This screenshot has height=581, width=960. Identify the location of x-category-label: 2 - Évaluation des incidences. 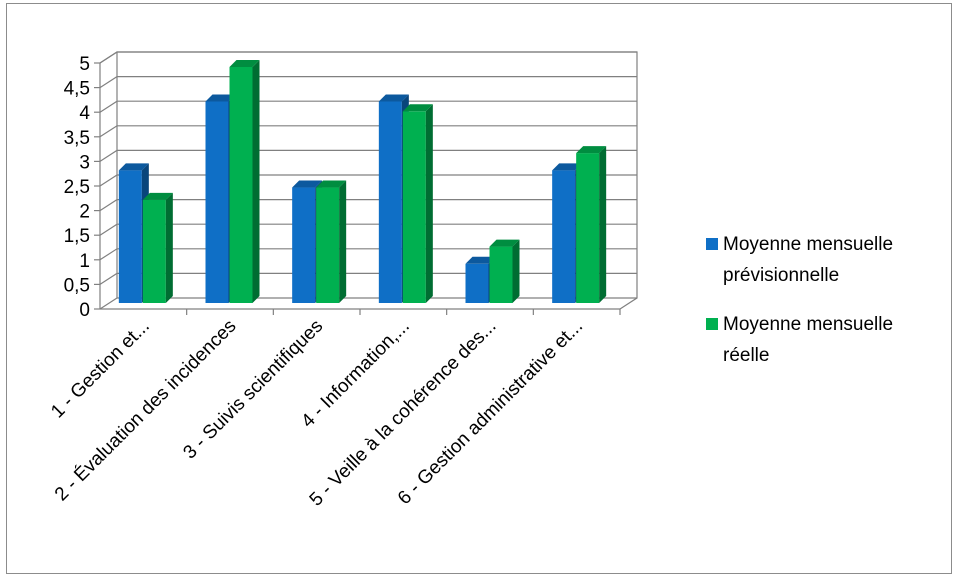
(146, 411).